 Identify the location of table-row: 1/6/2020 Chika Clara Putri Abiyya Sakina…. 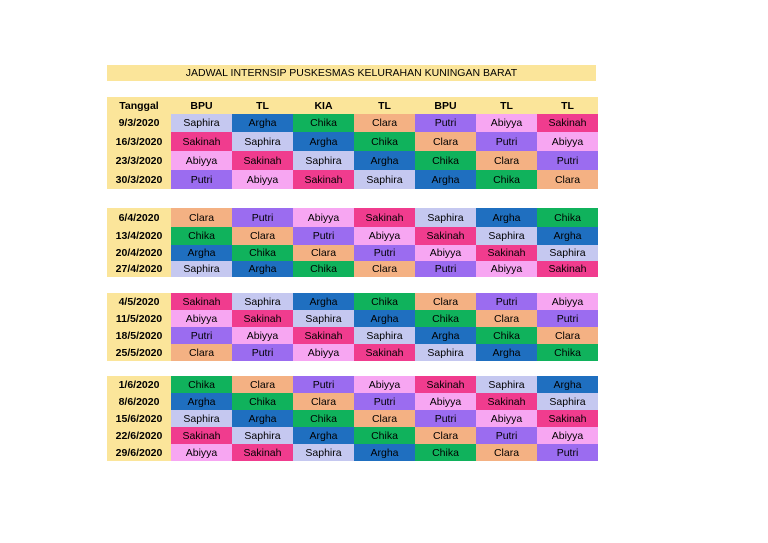
(352, 384).